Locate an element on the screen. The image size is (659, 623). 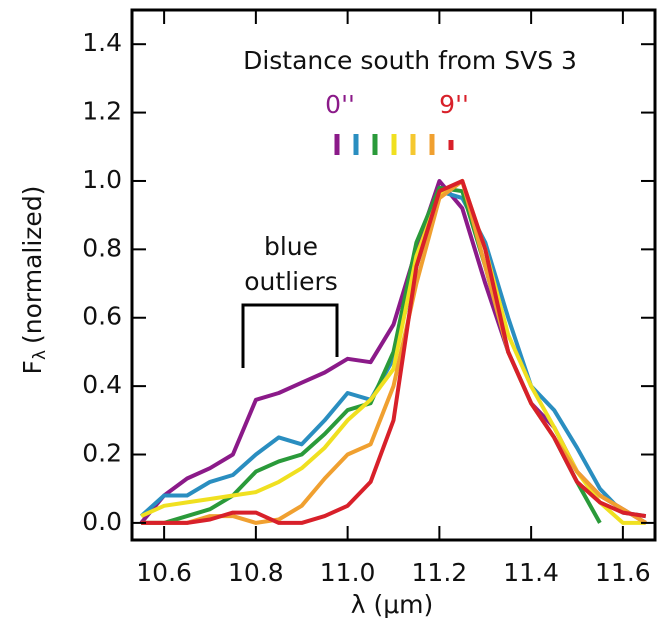
x-tick-label: 11.0 is located at coordinates (348, 572).